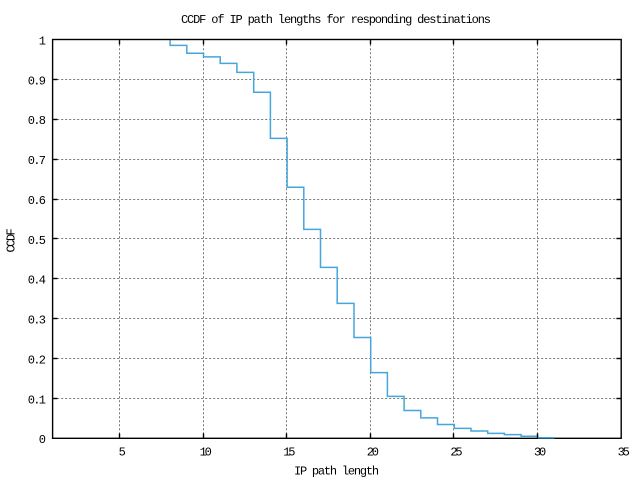  I want to click on svg-text: 0, so click(42, 440).